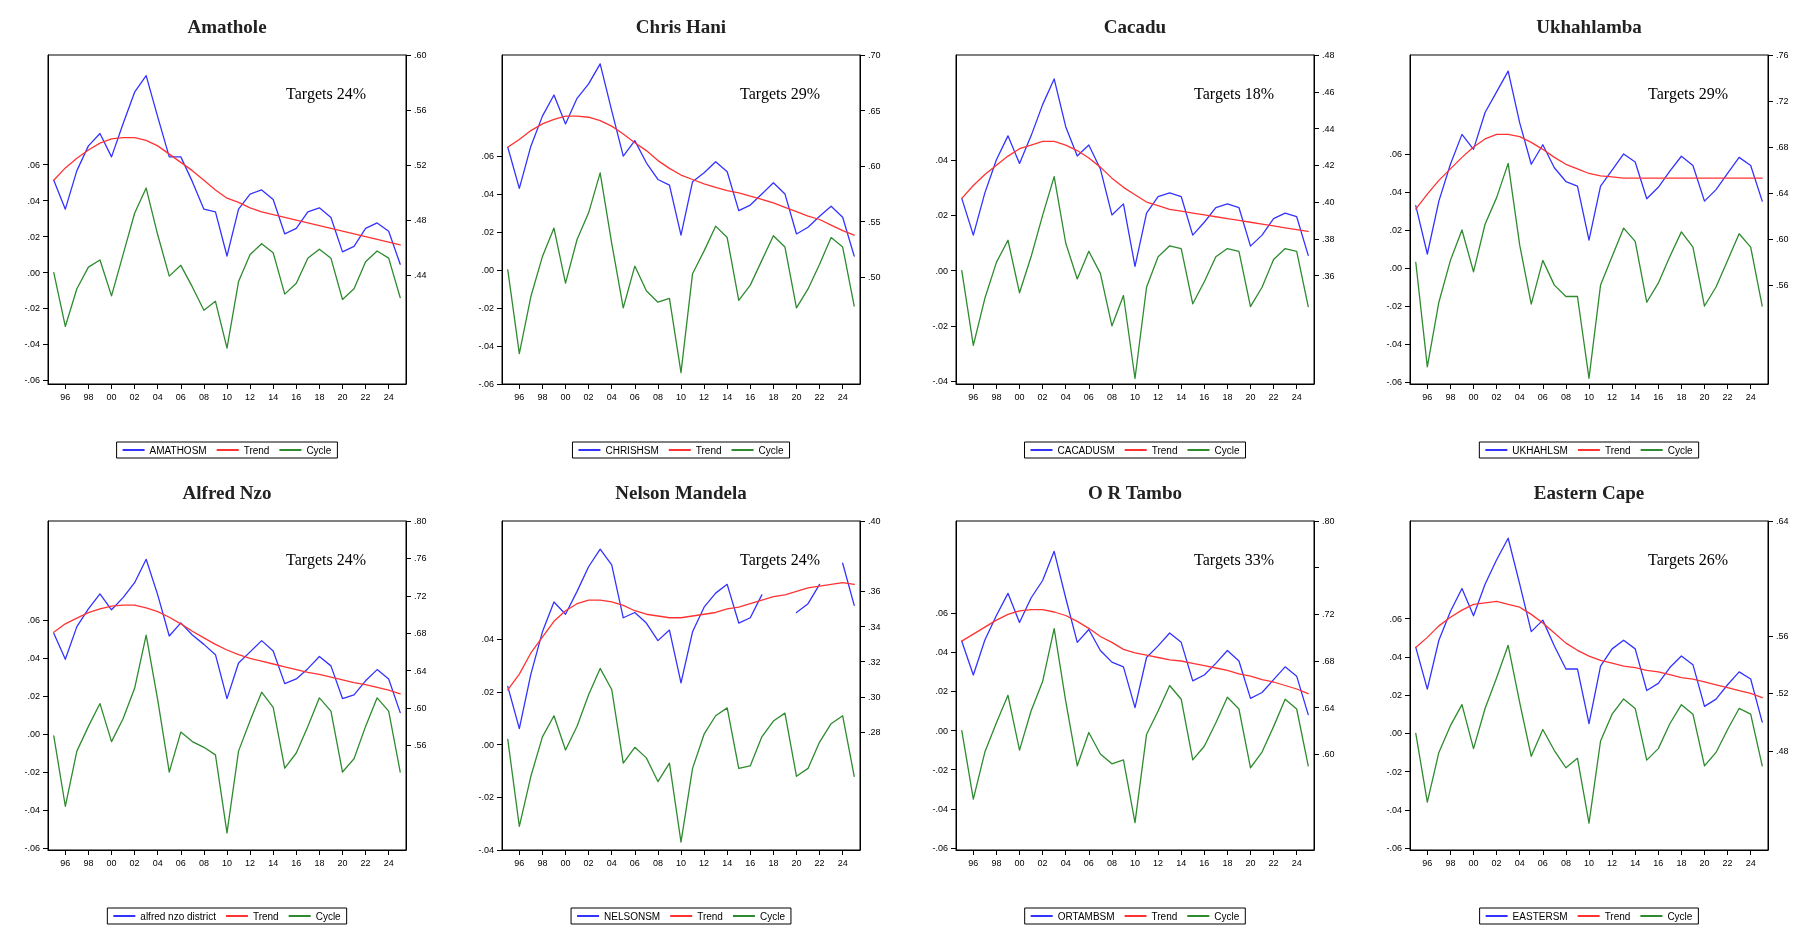 The width and height of the screenshot is (1816, 932). I want to click on y2-tick-label: .42, so click(1328, 165).